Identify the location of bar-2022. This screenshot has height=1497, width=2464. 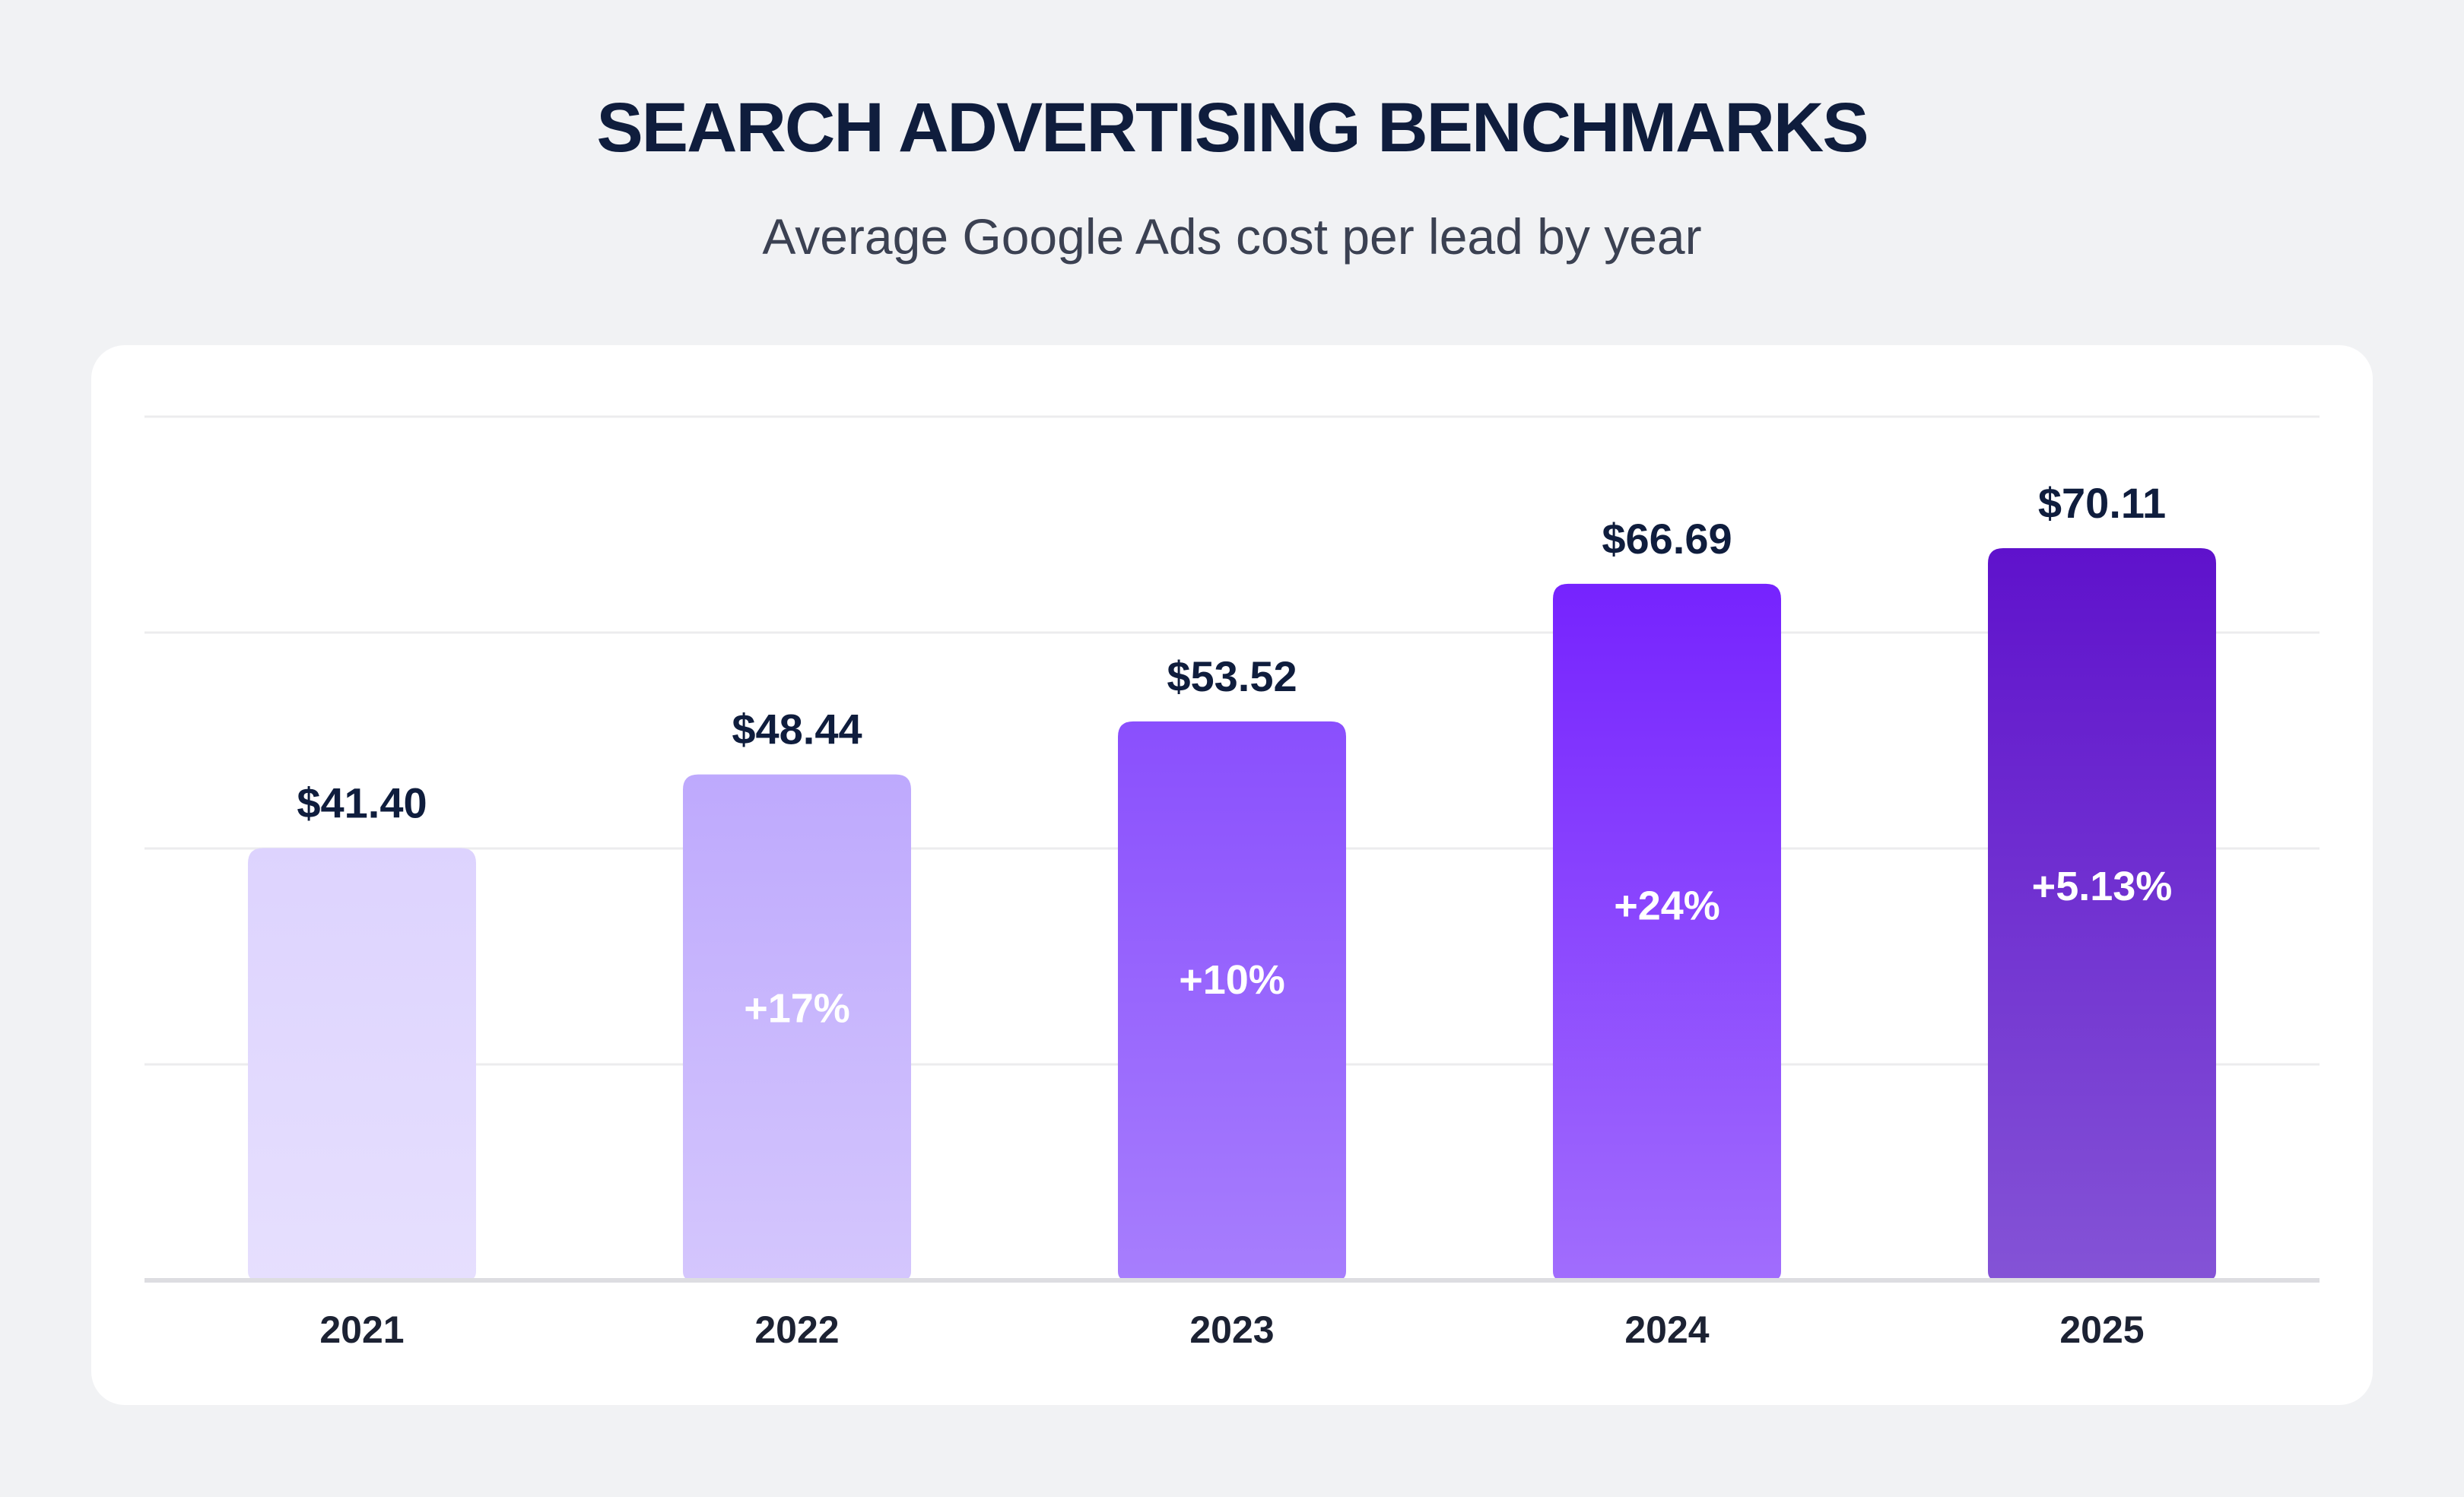
(797, 1027).